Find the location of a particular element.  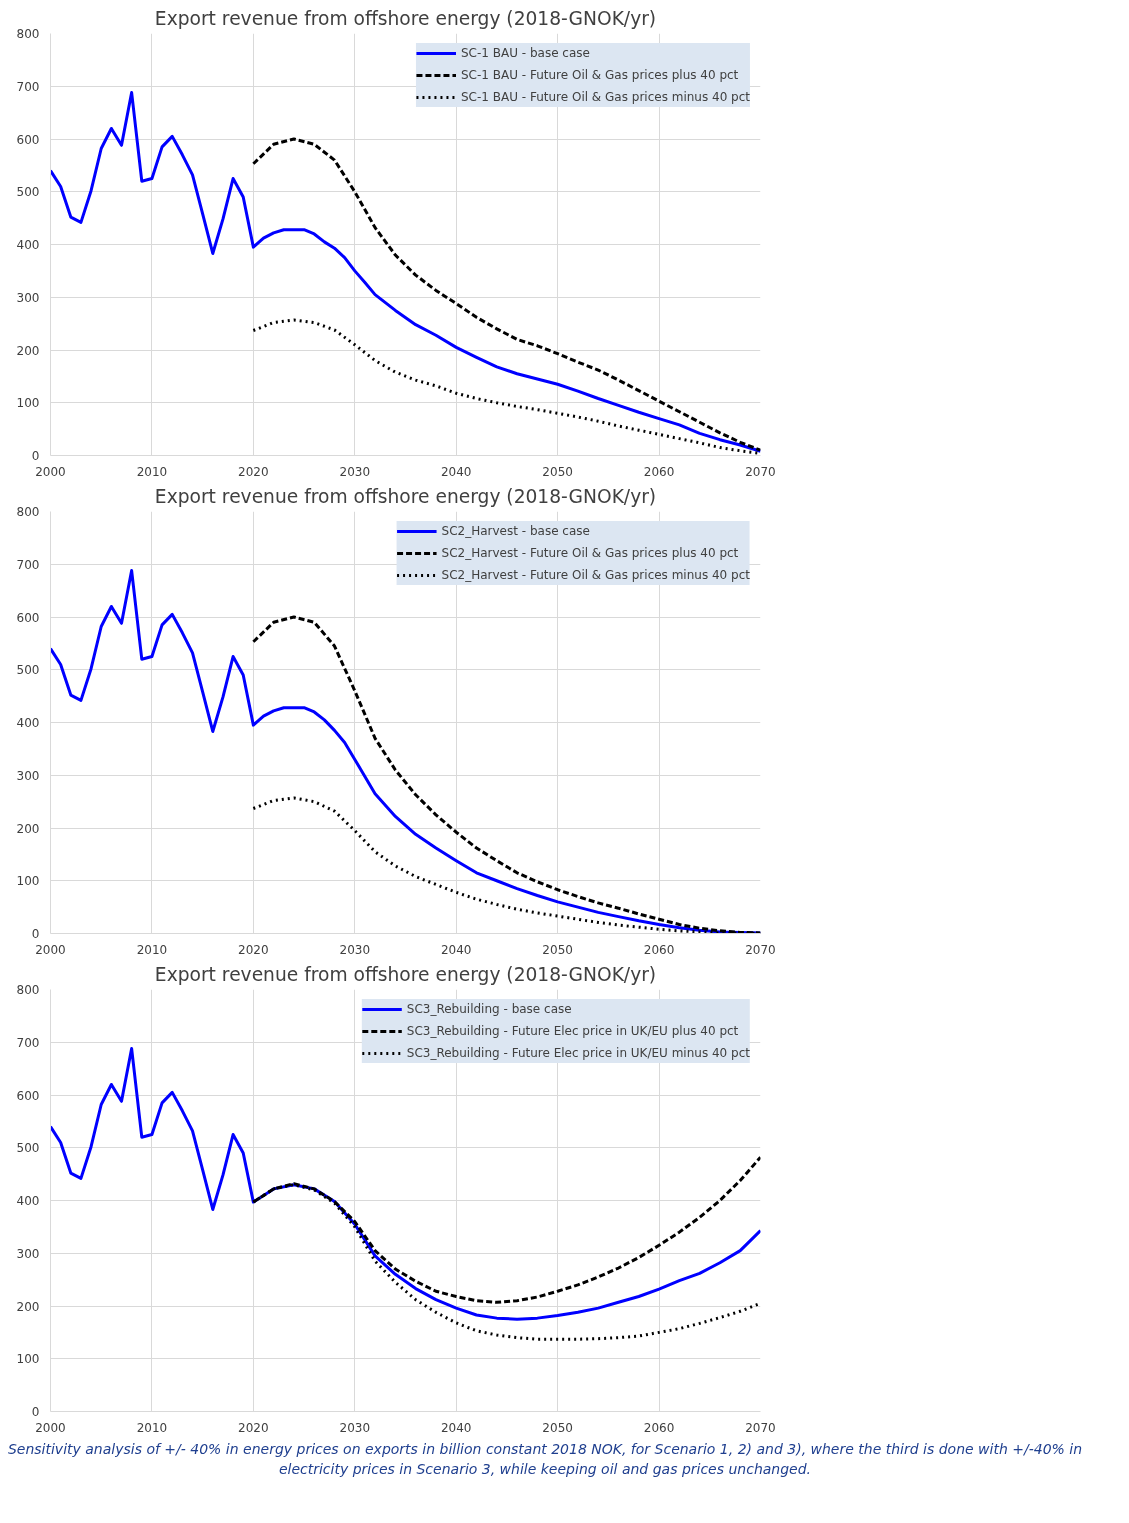

line-series is located at coordinates (506, 294).